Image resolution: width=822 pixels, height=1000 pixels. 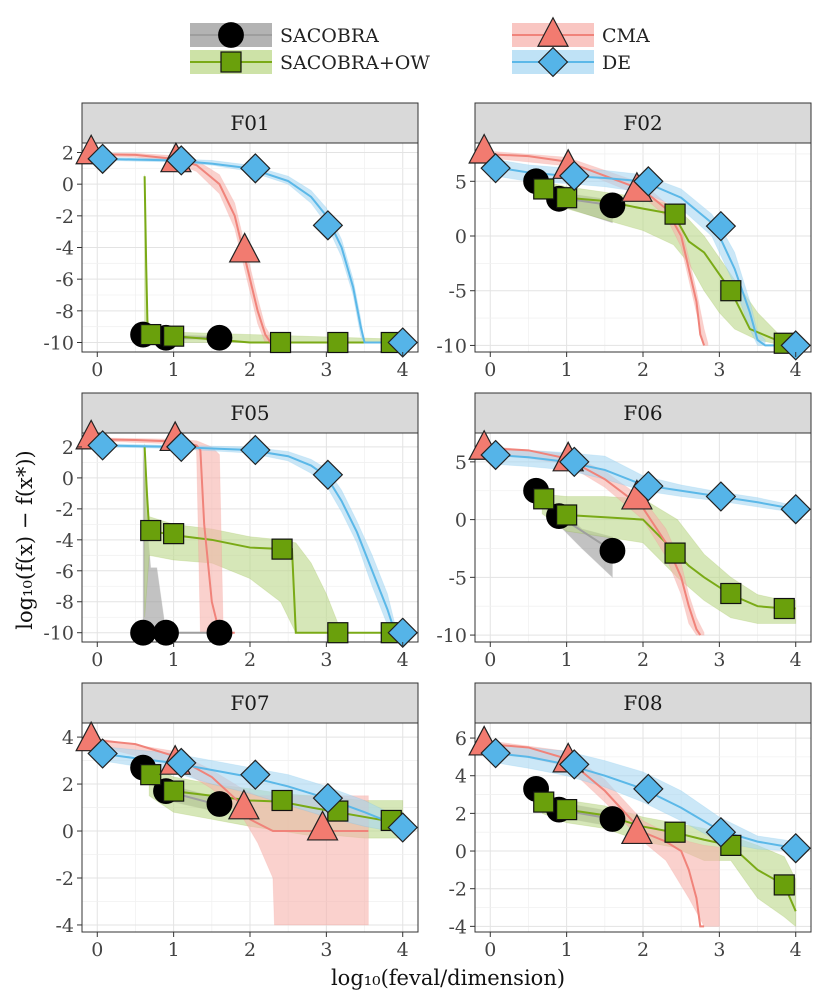 I want to click on axis-ticks: 0 1 2 3 4 2 0 -2 -4 -6 -8 -10, so click(x=225, y=554).